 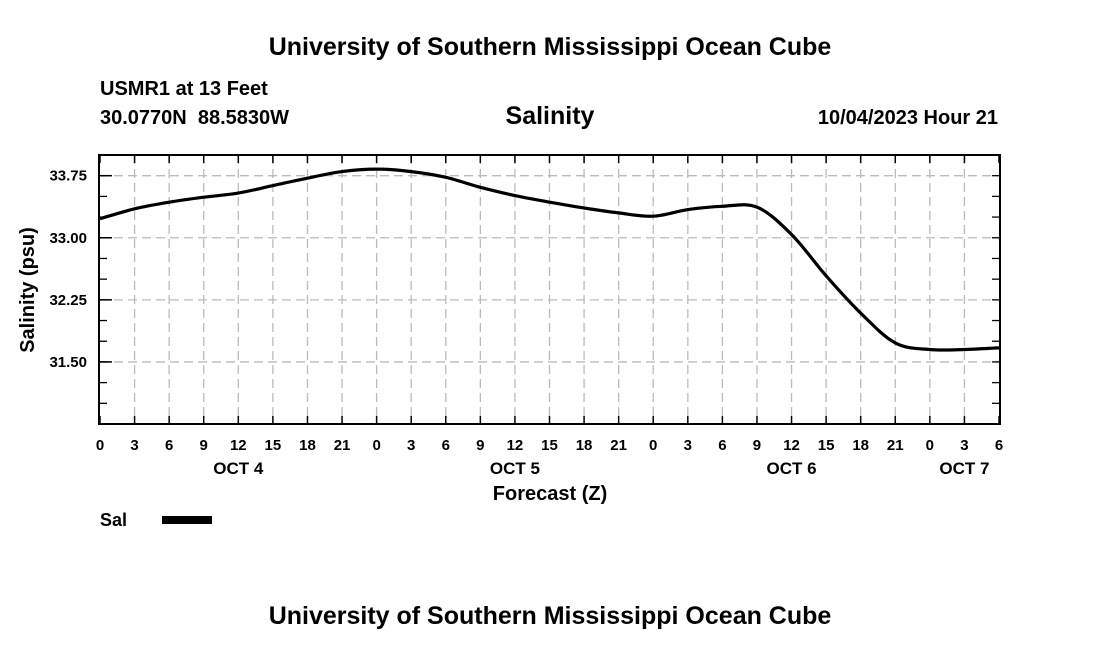 What do you see at coordinates (908, 118) in the screenshot?
I see `date-label: 10/04/2023 Hour 21` at bounding box center [908, 118].